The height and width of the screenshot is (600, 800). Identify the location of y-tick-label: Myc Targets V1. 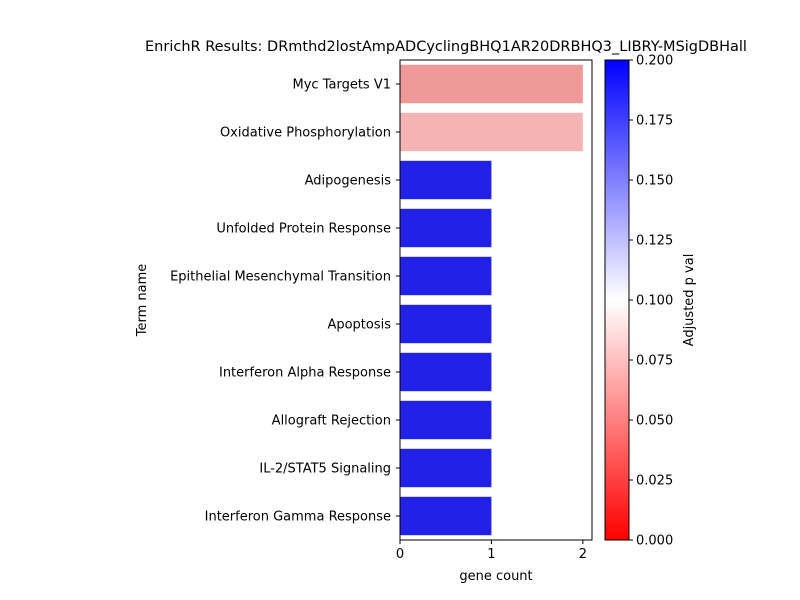
(342, 85).